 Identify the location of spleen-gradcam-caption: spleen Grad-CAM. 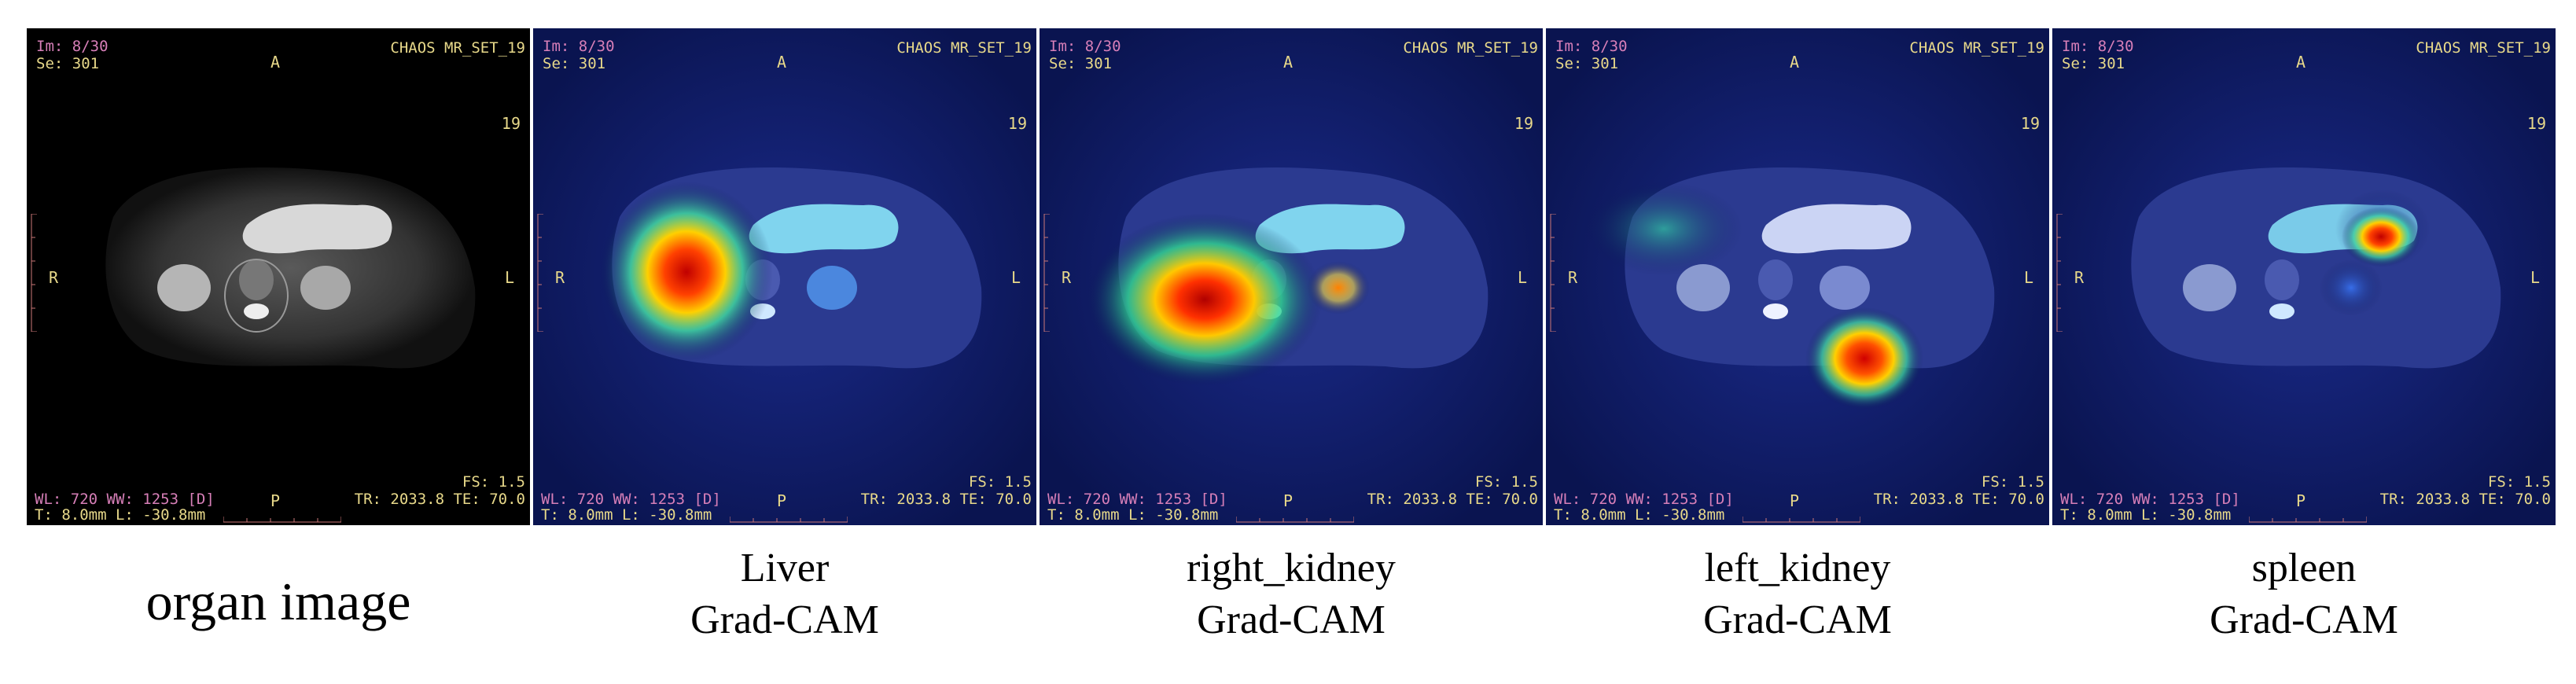
(2304, 594).